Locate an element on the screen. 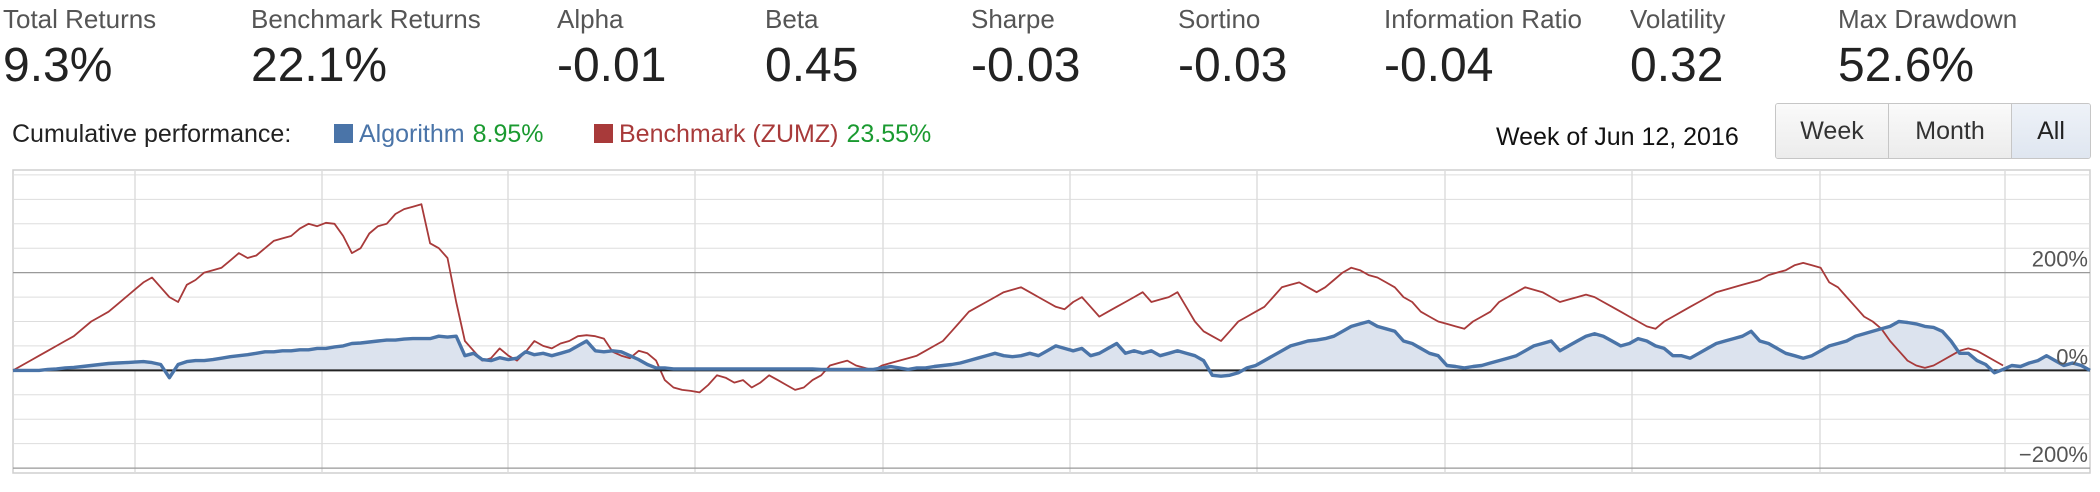 This screenshot has height=492, width=2100. legend-algorithm-name: Algorithm is located at coordinates (412, 134).